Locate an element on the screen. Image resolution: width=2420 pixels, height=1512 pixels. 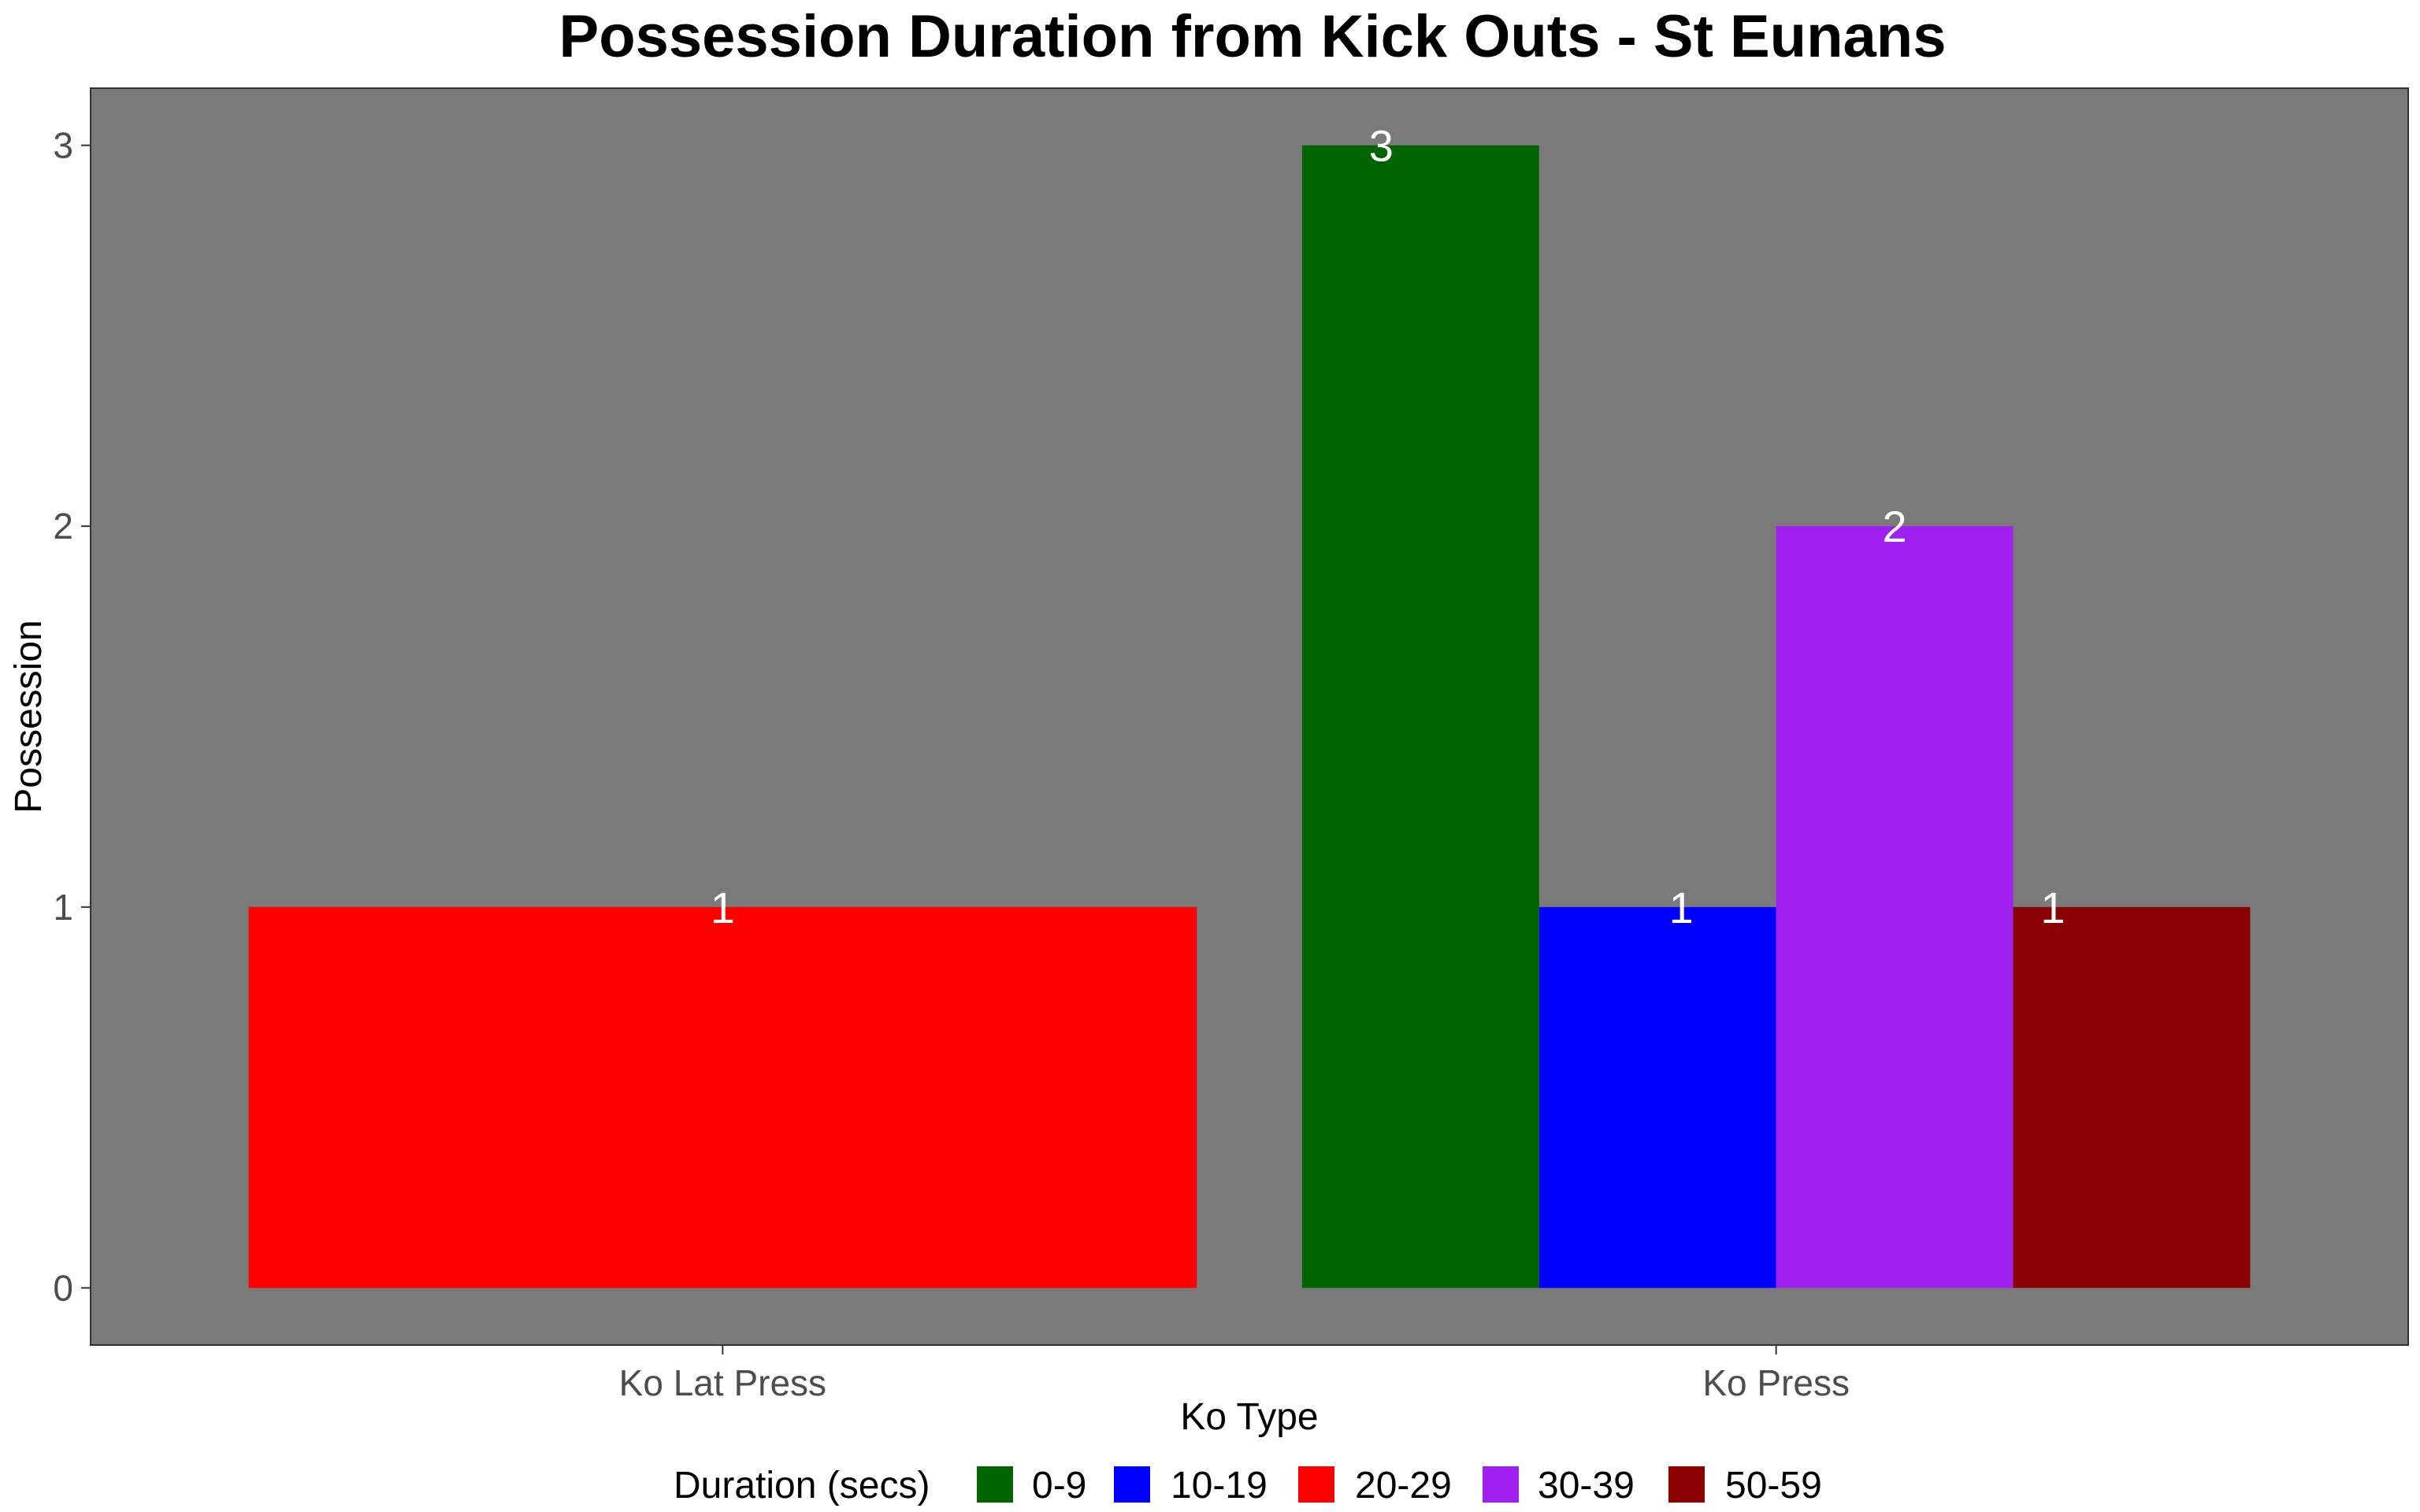
legend-label-0-9: 0-9 is located at coordinates (1059, 1485).